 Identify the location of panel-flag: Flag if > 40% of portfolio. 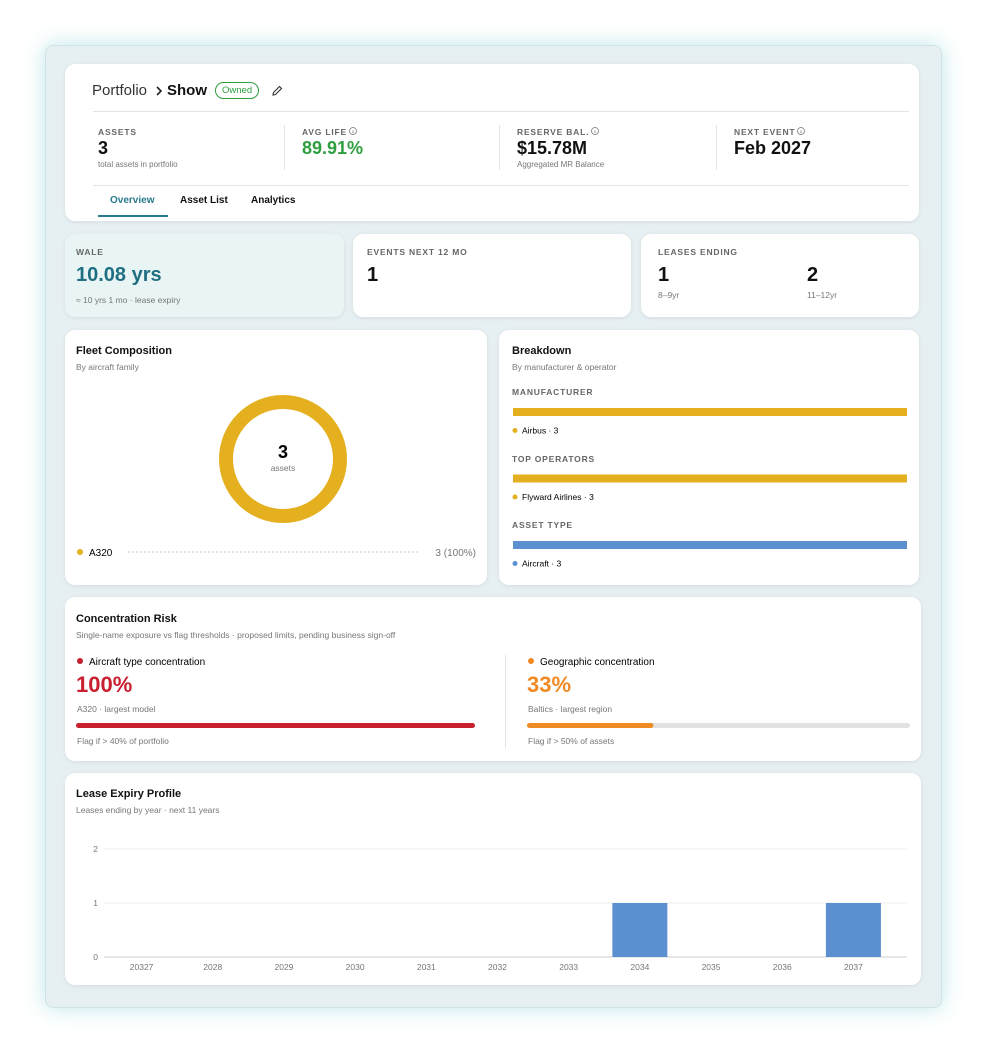
(123, 741).